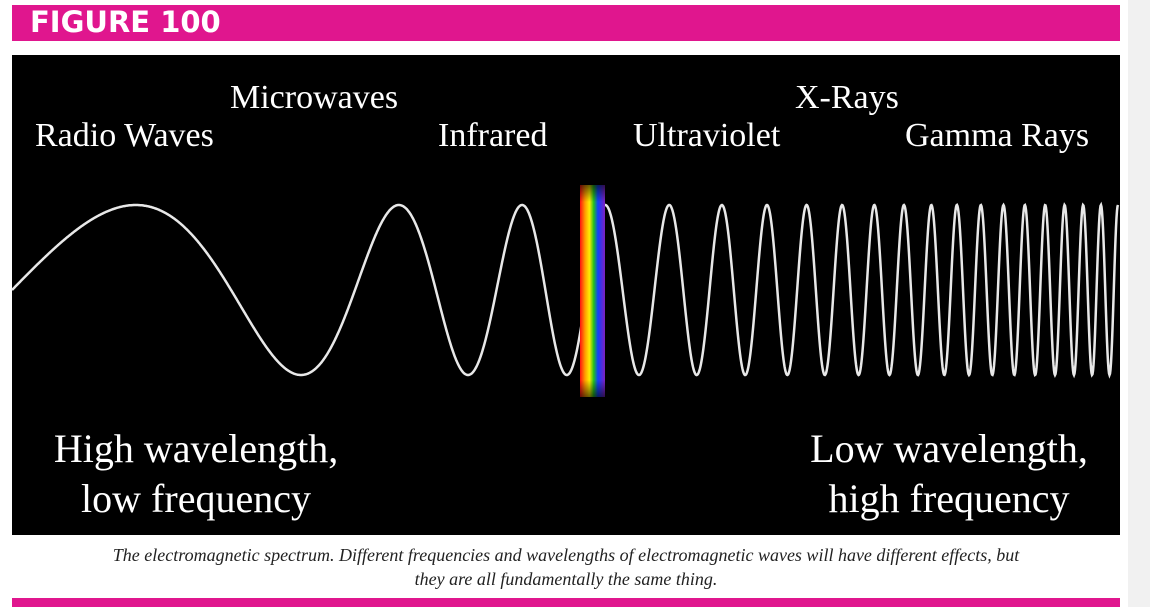 This screenshot has height=612, width=1150. Describe the element at coordinates (492, 135) in the screenshot. I see `band-label: Infrared` at that location.